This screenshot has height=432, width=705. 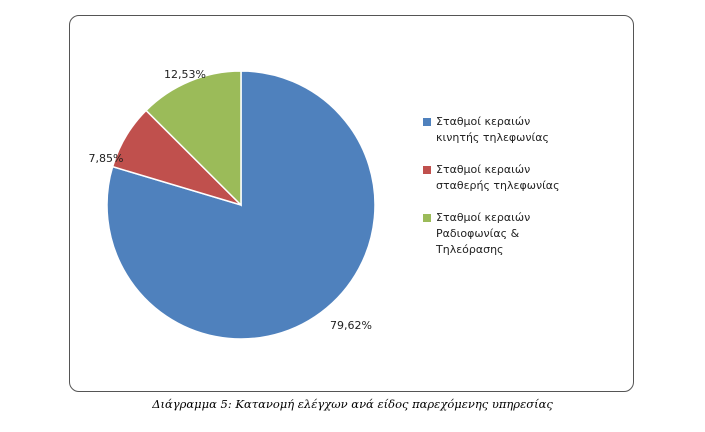 What do you see at coordinates (470, 249) in the screenshot?
I see `legend-label-2-line-2: Τηλεόρασης` at bounding box center [470, 249].